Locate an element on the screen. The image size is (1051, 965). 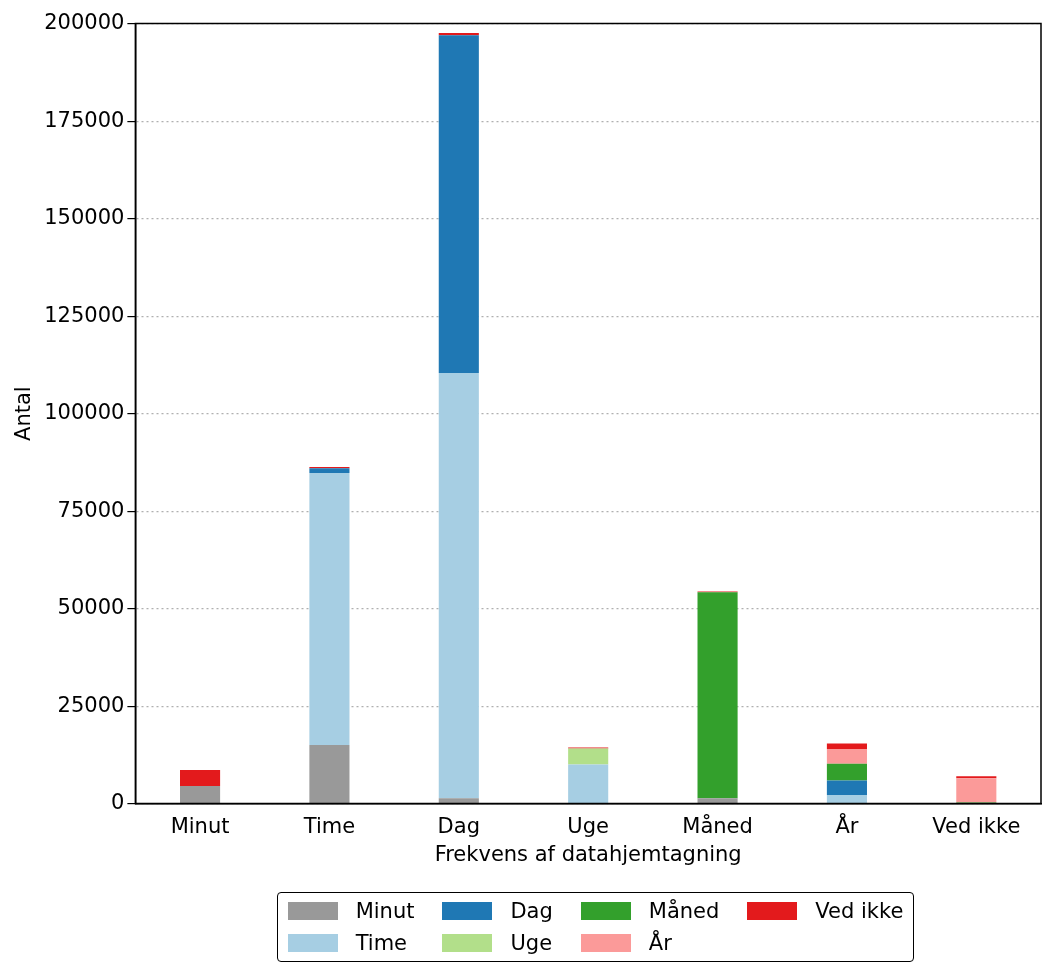
x-axis-title: Frekvens af datahjemtagning is located at coordinates (588, 853).